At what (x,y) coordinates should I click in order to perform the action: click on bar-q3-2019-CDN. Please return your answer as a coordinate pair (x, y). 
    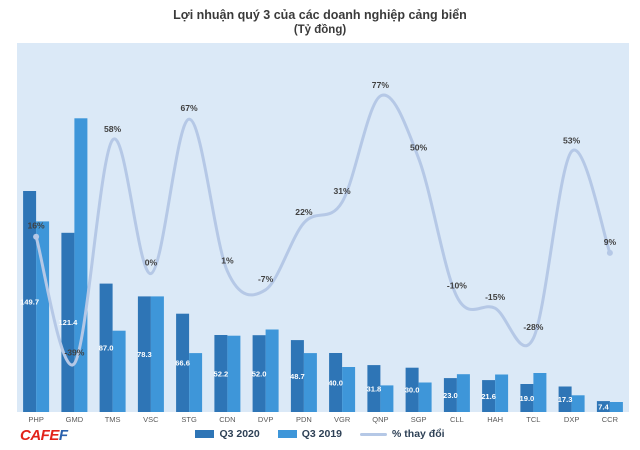
    Looking at the image, I should click on (234, 373).